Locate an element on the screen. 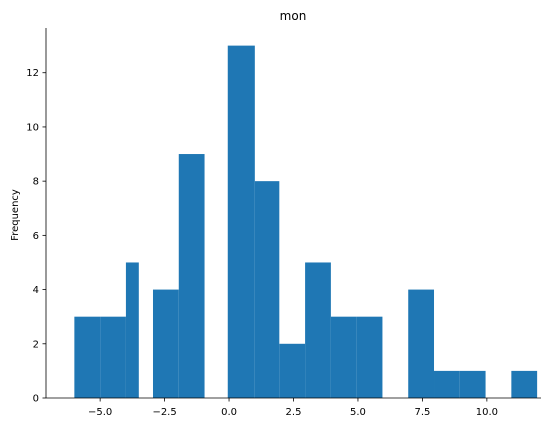 This screenshot has width=551, height=427. y-tick-label: 12 is located at coordinates (32, 73).